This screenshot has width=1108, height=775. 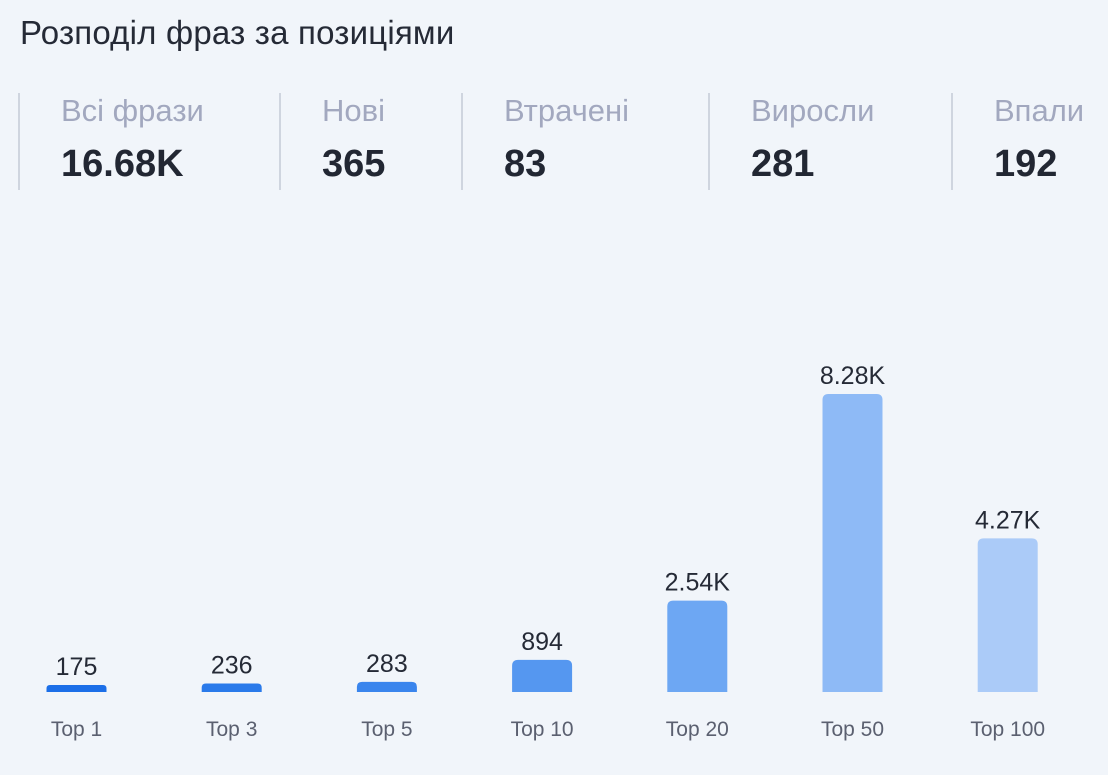 I want to click on stat-label: Впали, so click(x=1039, y=110).